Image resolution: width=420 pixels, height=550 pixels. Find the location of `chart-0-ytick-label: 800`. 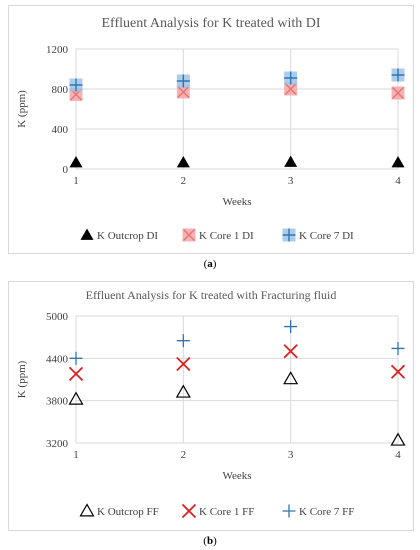

chart-0-ytick-label: 800 is located at coordinates (60, 90).